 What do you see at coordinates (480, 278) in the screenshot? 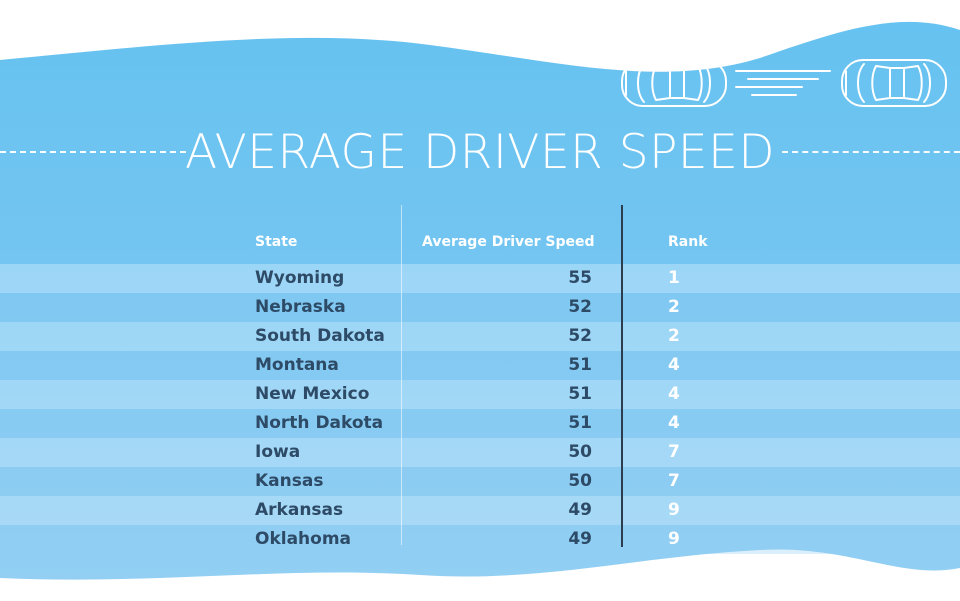
I see `table-row: Wyoming 55 1` at bounding box center [480, 278].